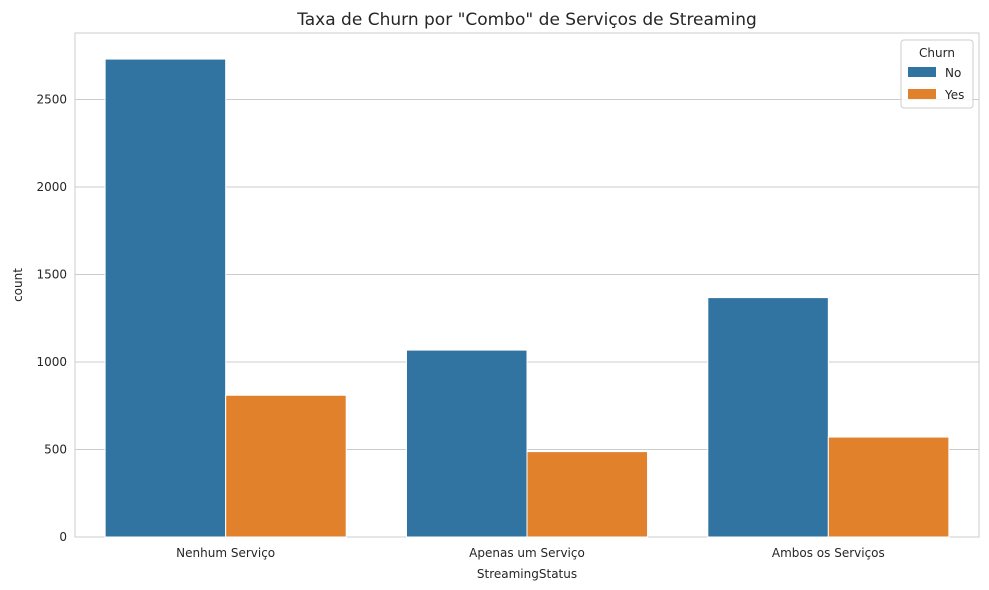 The image size is (989, 590). What do you see at coordinates (527, 553) in the screenshot?
I see `x-tick-label-2: Apenas um Serviço` at bounding box center [527, 553].